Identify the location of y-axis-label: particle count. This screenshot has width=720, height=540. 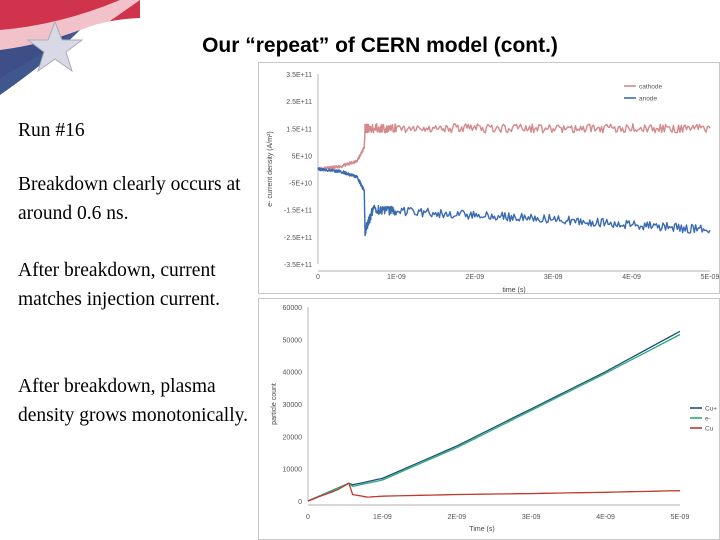
(274, 404).